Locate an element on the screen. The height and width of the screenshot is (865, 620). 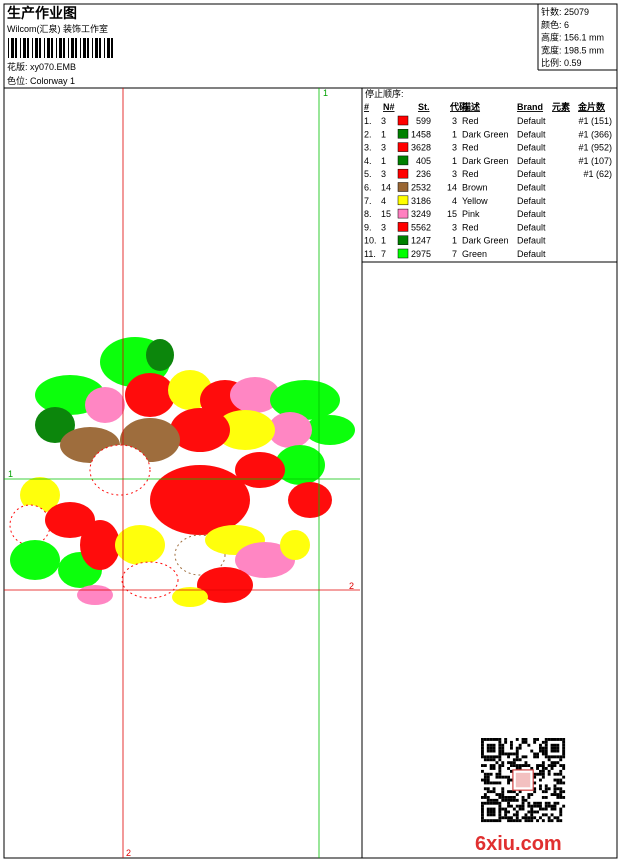
column-header: 金片数 is located at coordinates (591, 106).